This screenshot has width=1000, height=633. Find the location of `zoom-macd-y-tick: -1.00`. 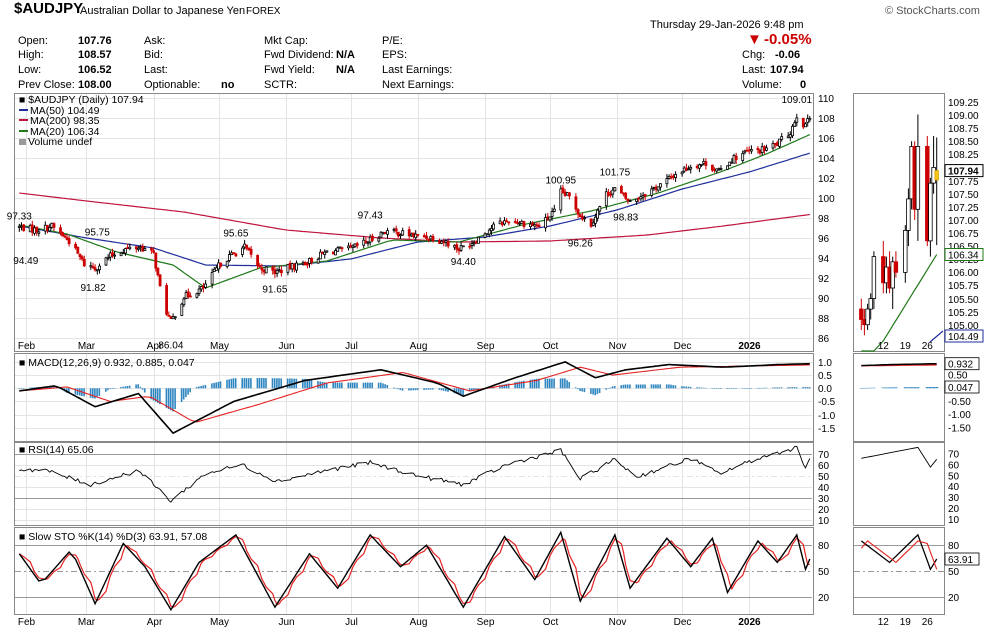

zoom-macd-y-tick: -1.00 is located at coordinates (959, 415).